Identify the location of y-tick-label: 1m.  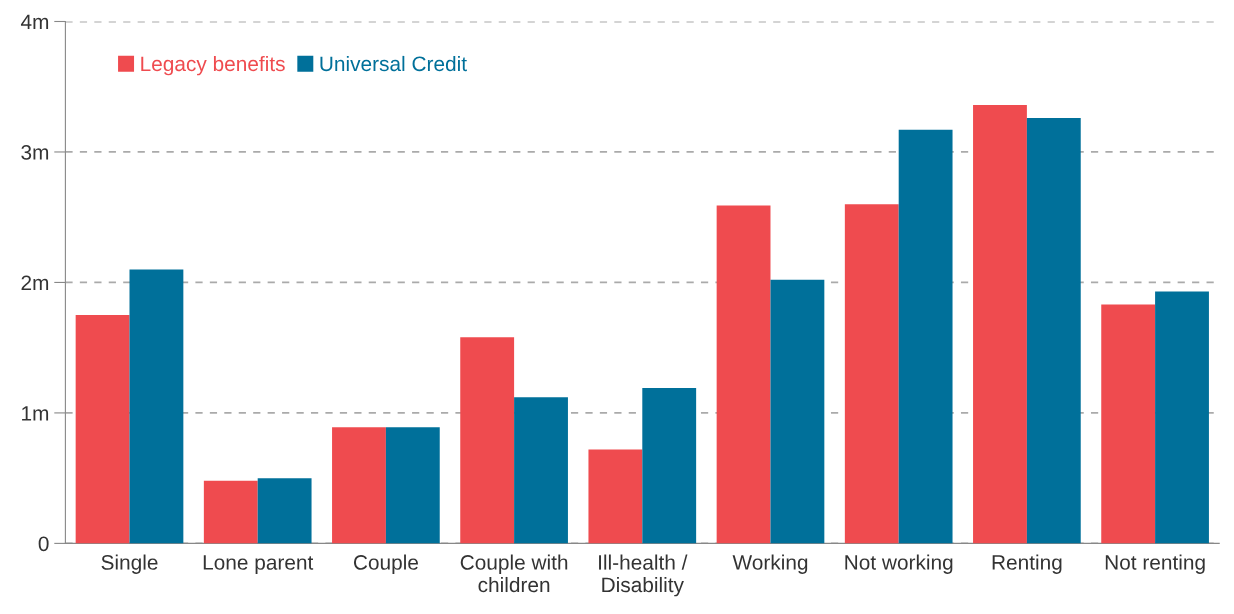
(35, 413).